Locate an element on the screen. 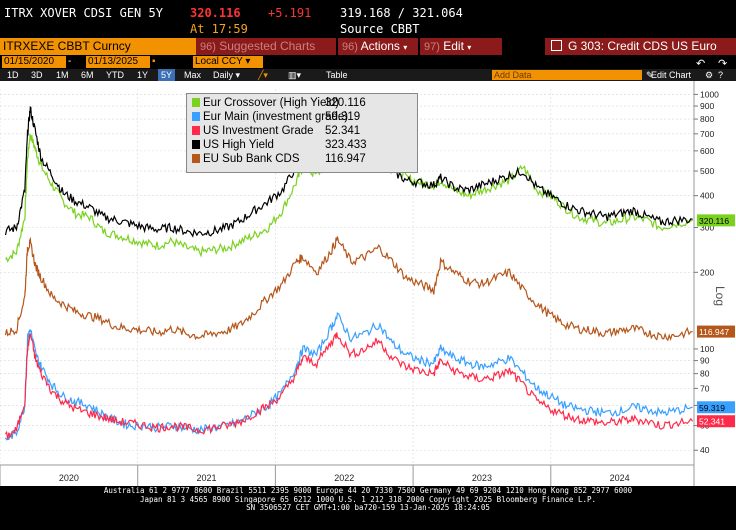 This screenshot has width=736, height=530. redo-icon: ↷ is located at coordinates (723, 64).